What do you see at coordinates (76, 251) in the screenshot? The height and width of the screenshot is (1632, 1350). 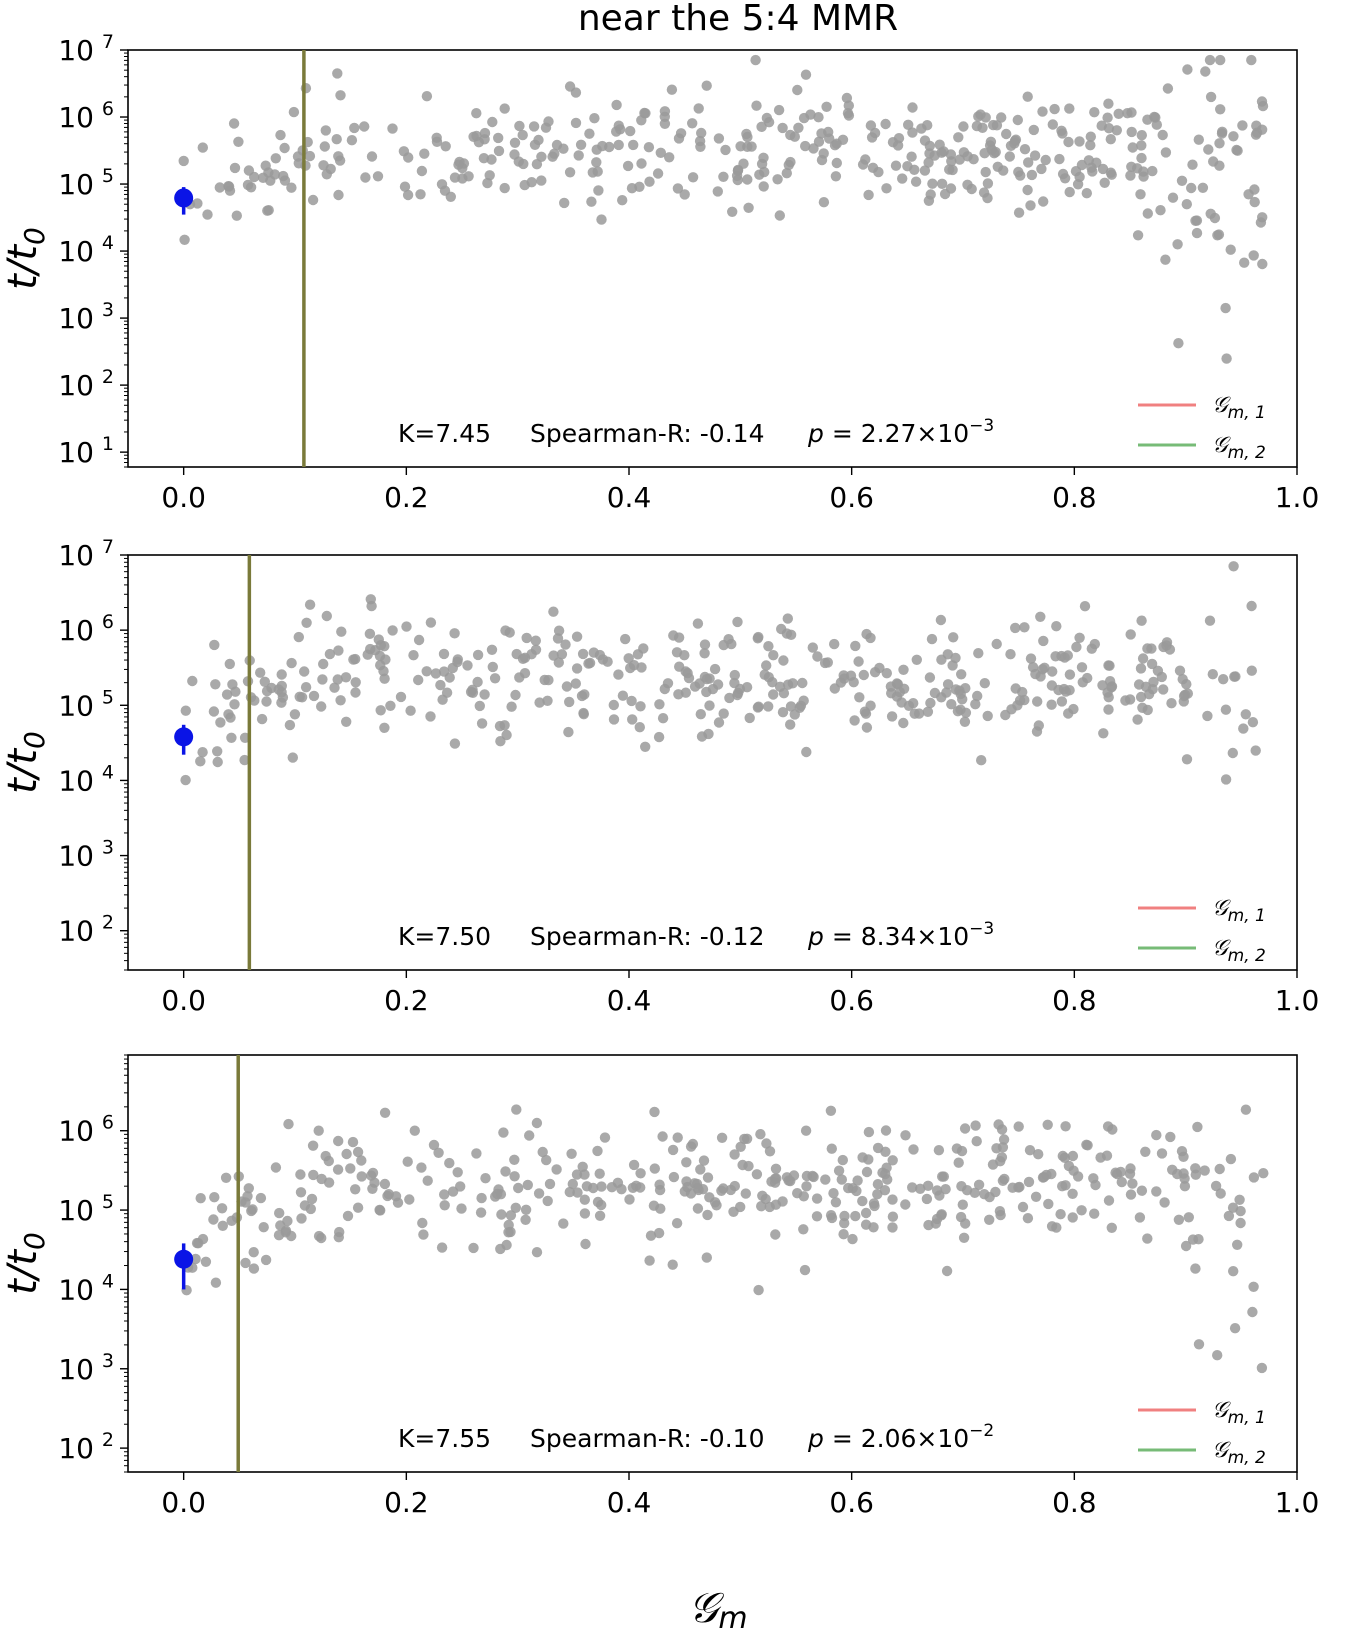 I see `y-tick-label: 10` at bounding box center [76, 251].